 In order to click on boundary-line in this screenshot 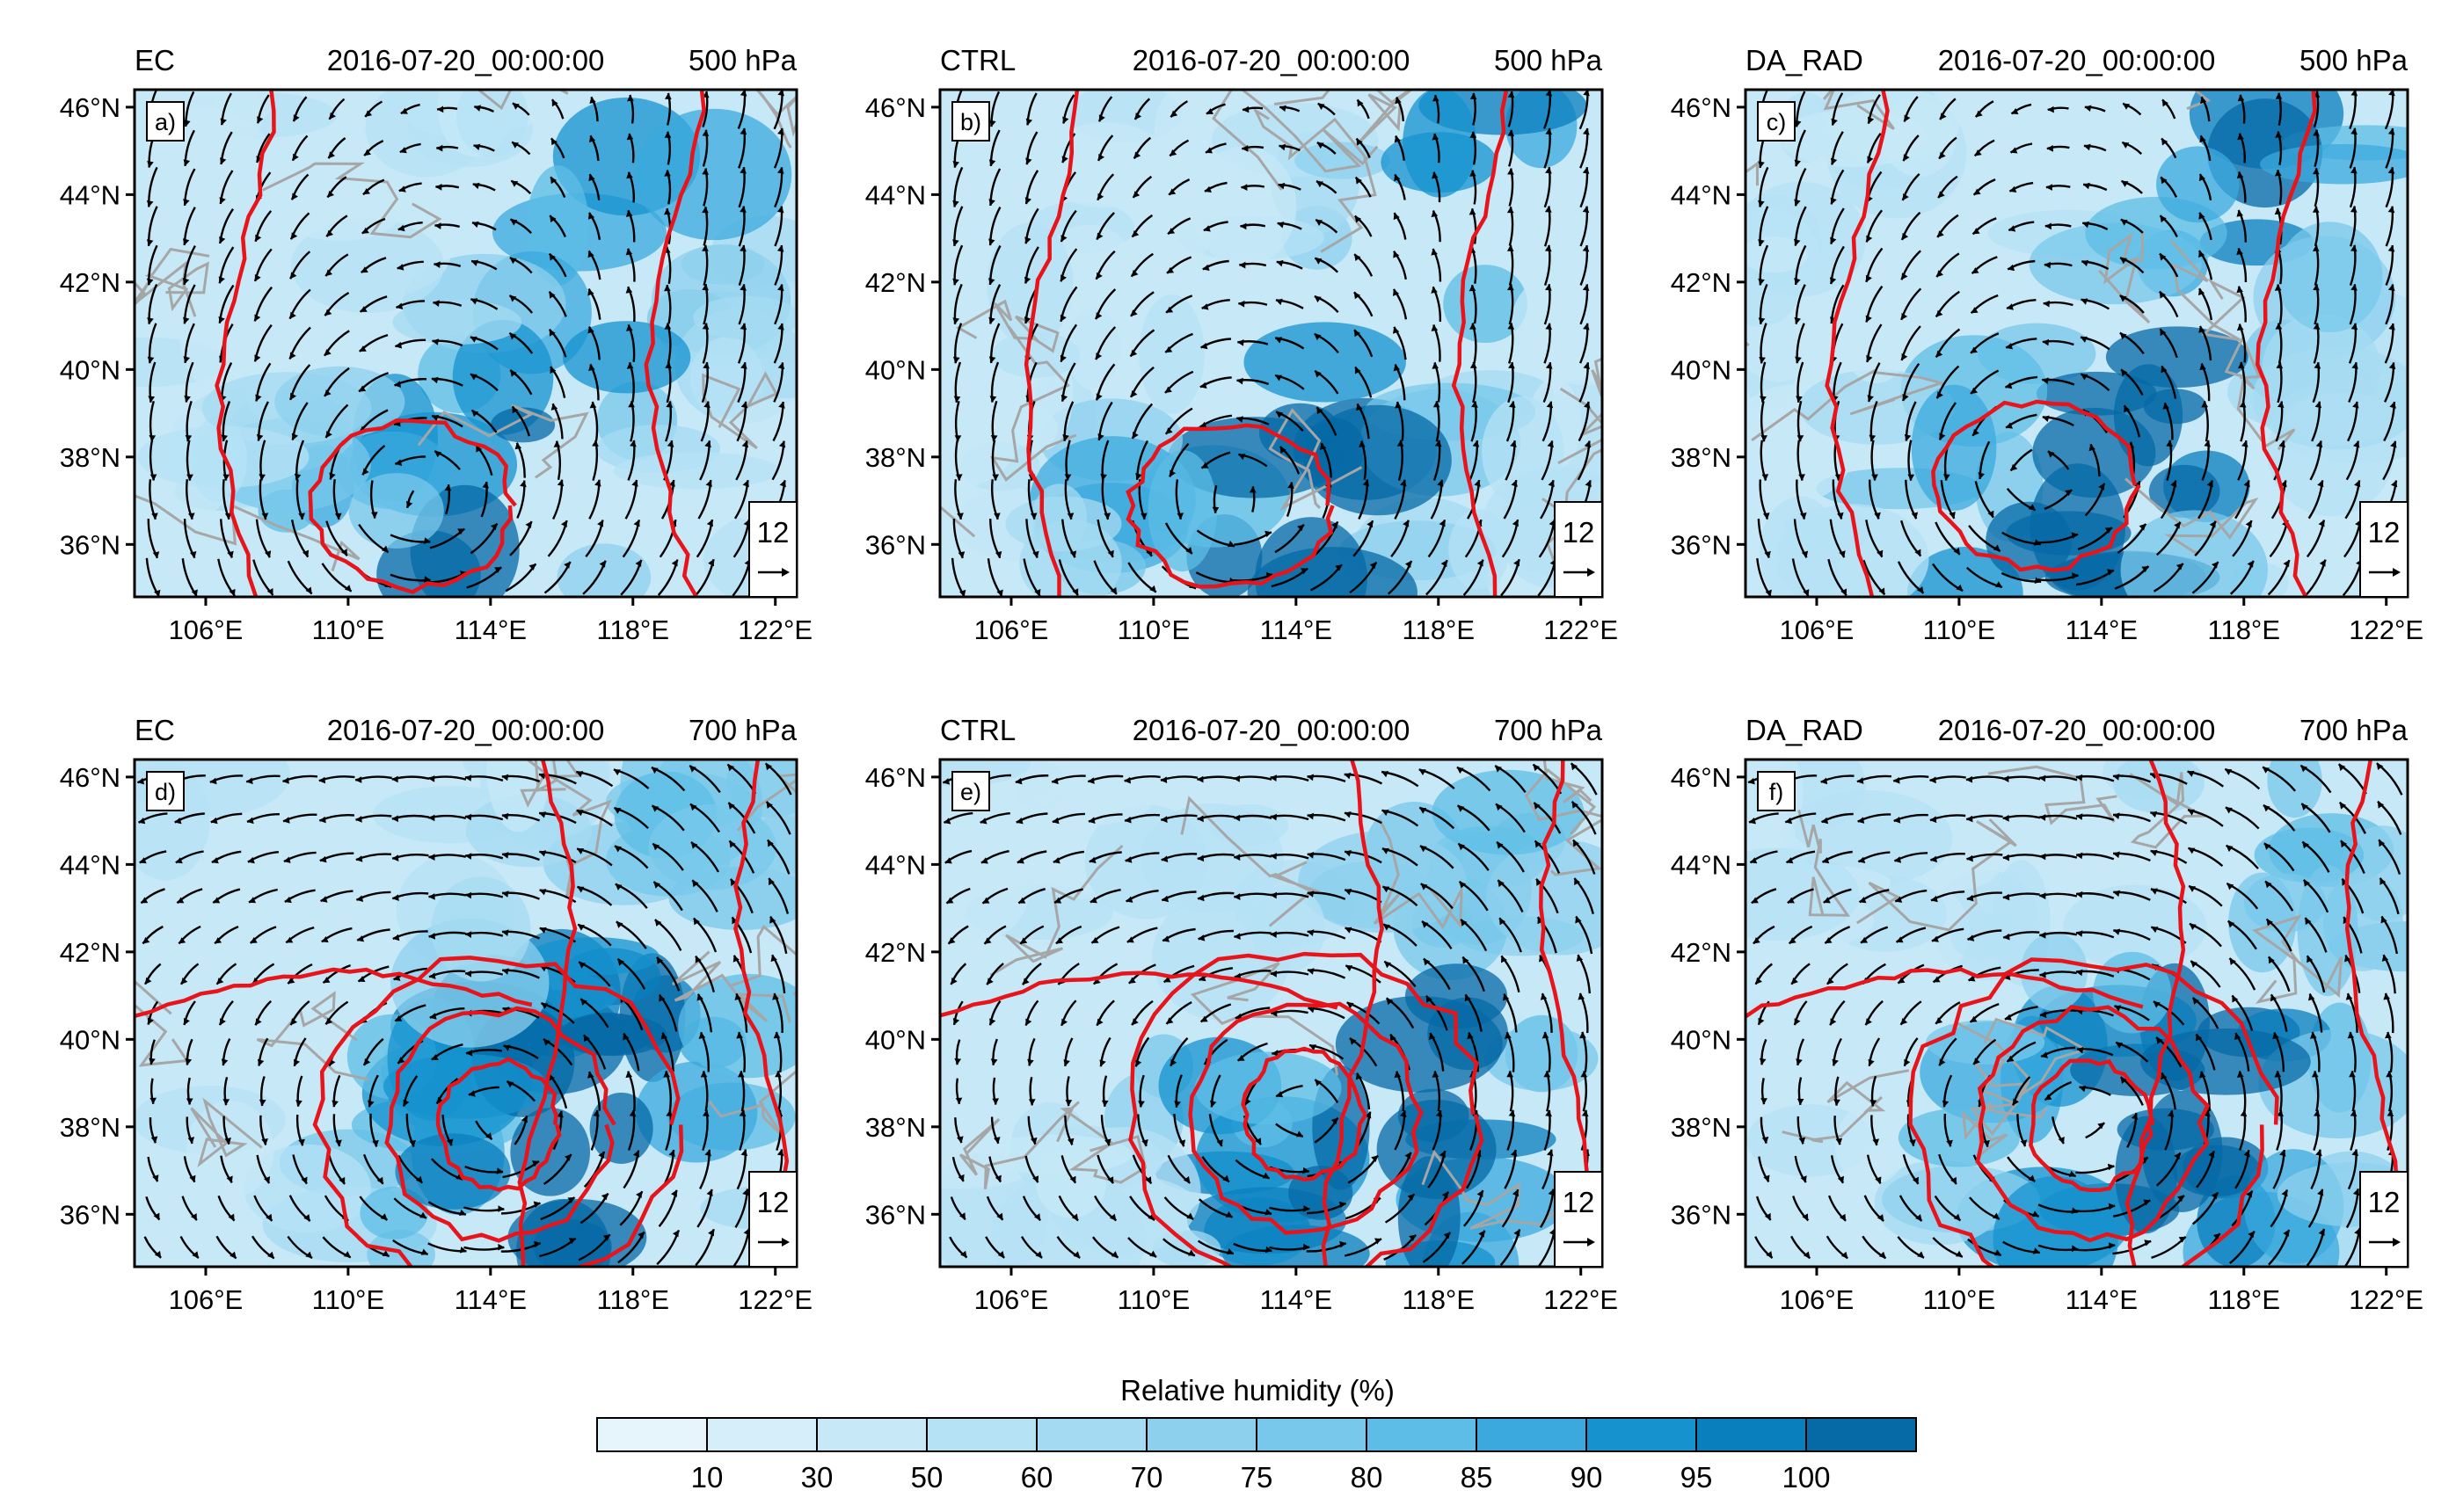, I will do `click(1824, 864)`.